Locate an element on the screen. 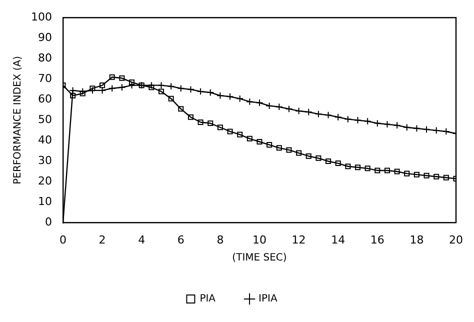 The width and height of the screenshot is (474, 322). y-tick-label: 90 is located at coordinates (45, 37).